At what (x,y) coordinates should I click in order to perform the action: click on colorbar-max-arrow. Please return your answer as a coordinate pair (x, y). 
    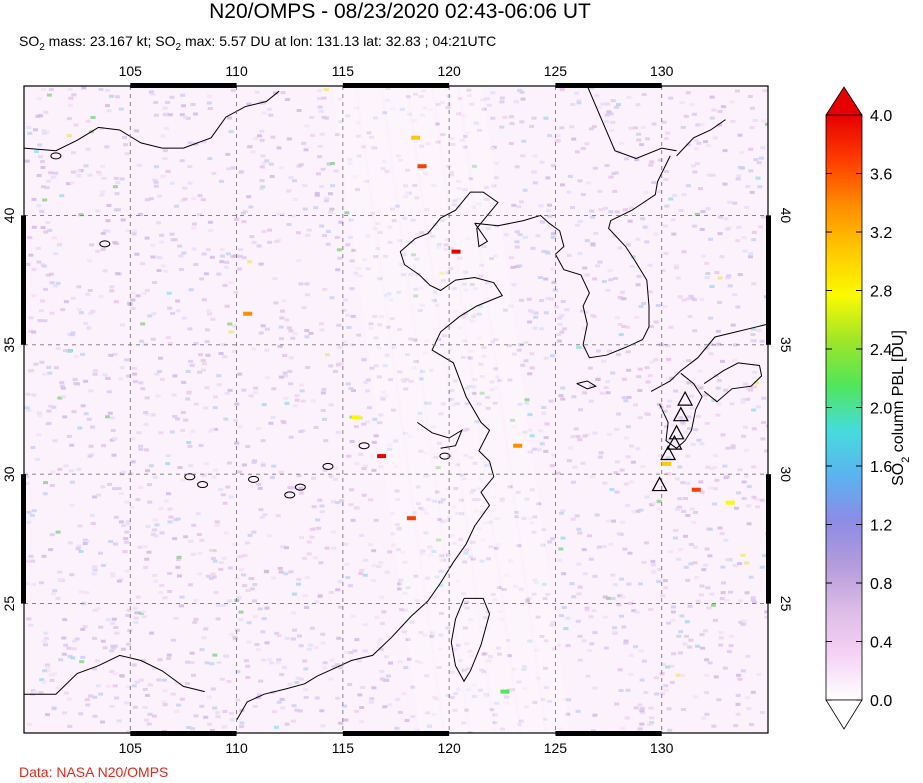
    Looking at the image, I should click on (844, 101).